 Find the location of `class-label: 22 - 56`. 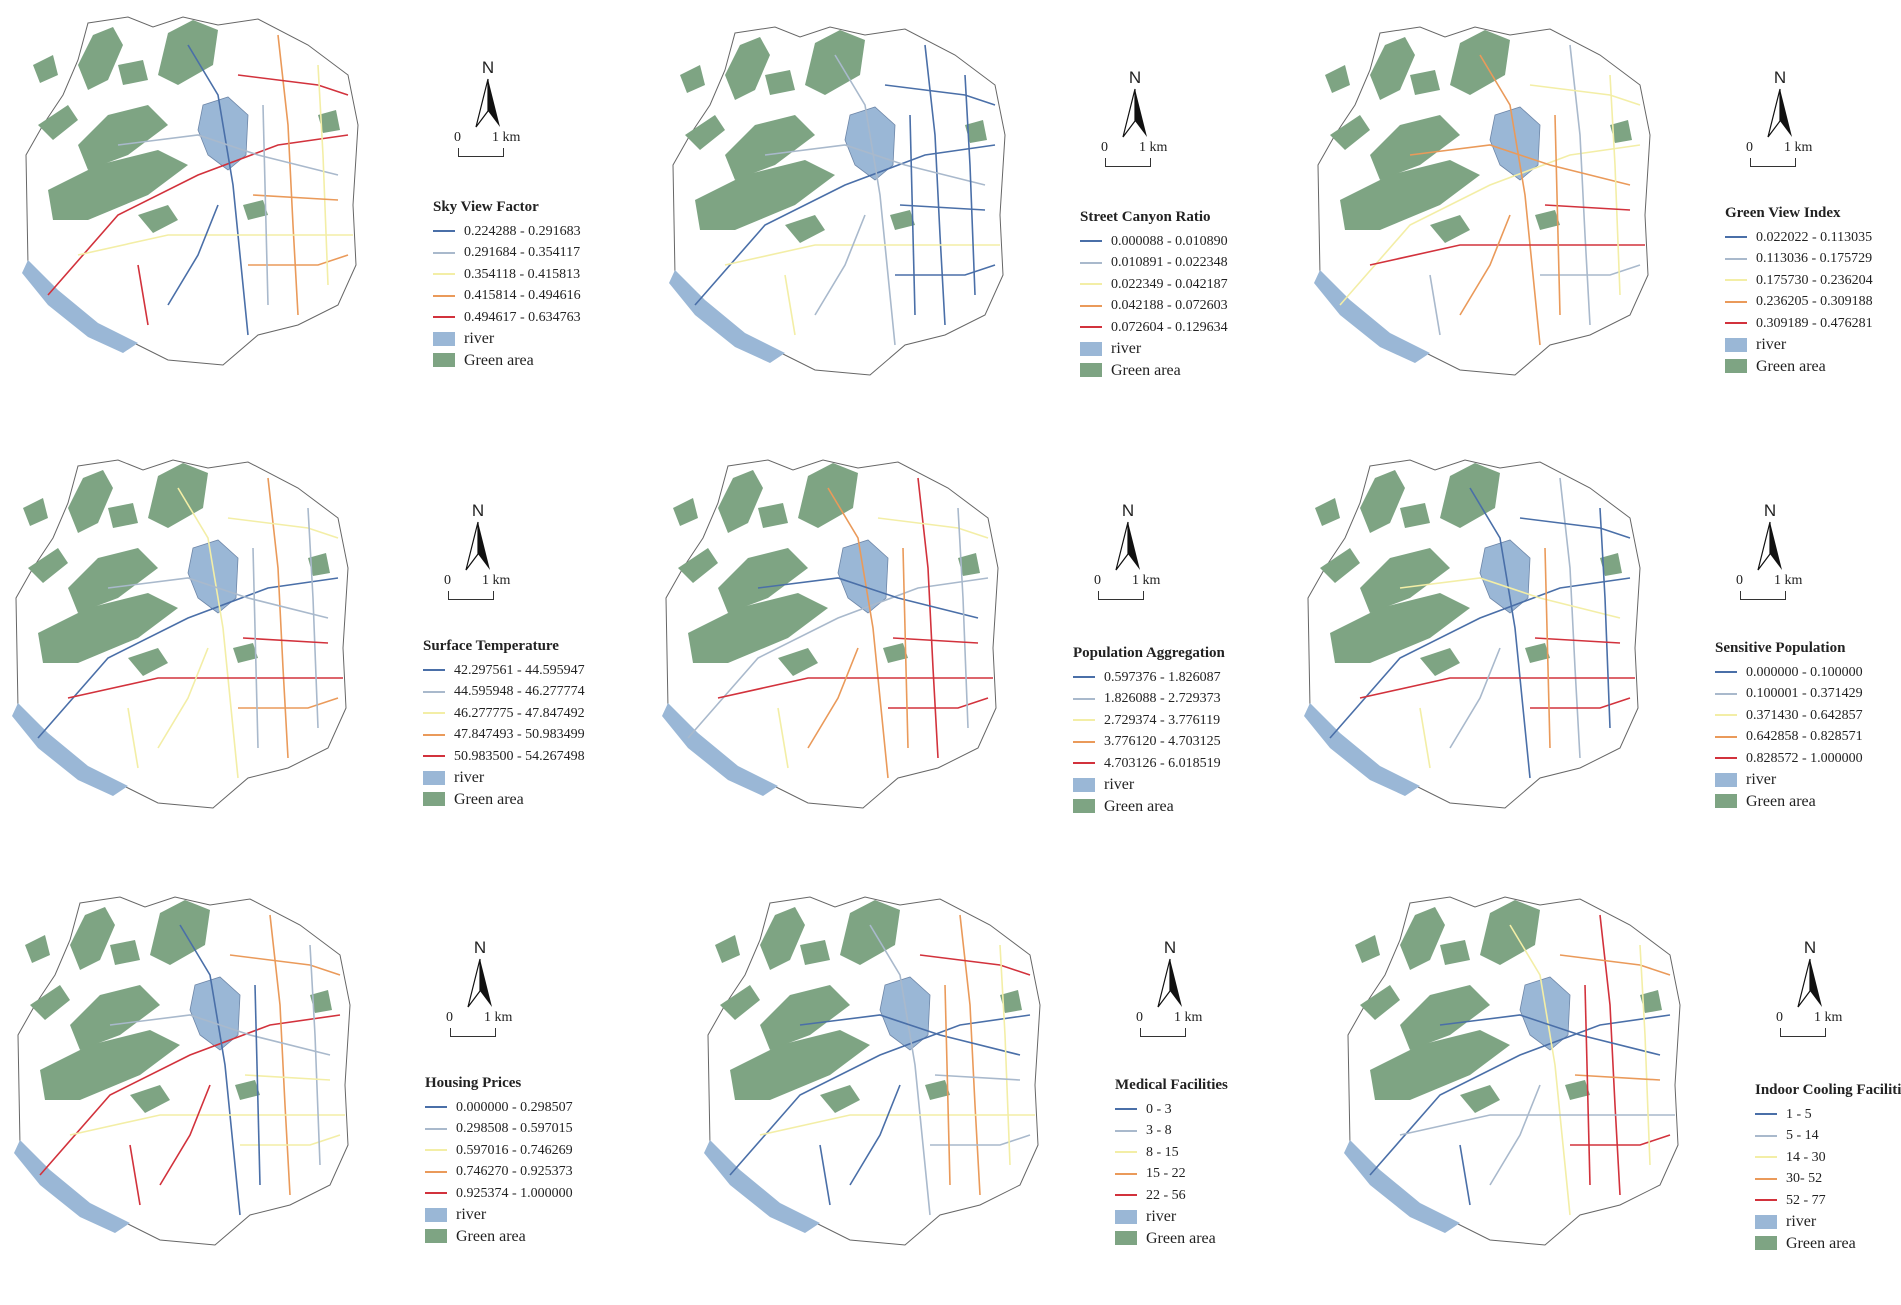

class-label: 22 - 56 is located at coordinates (1166, 1195).